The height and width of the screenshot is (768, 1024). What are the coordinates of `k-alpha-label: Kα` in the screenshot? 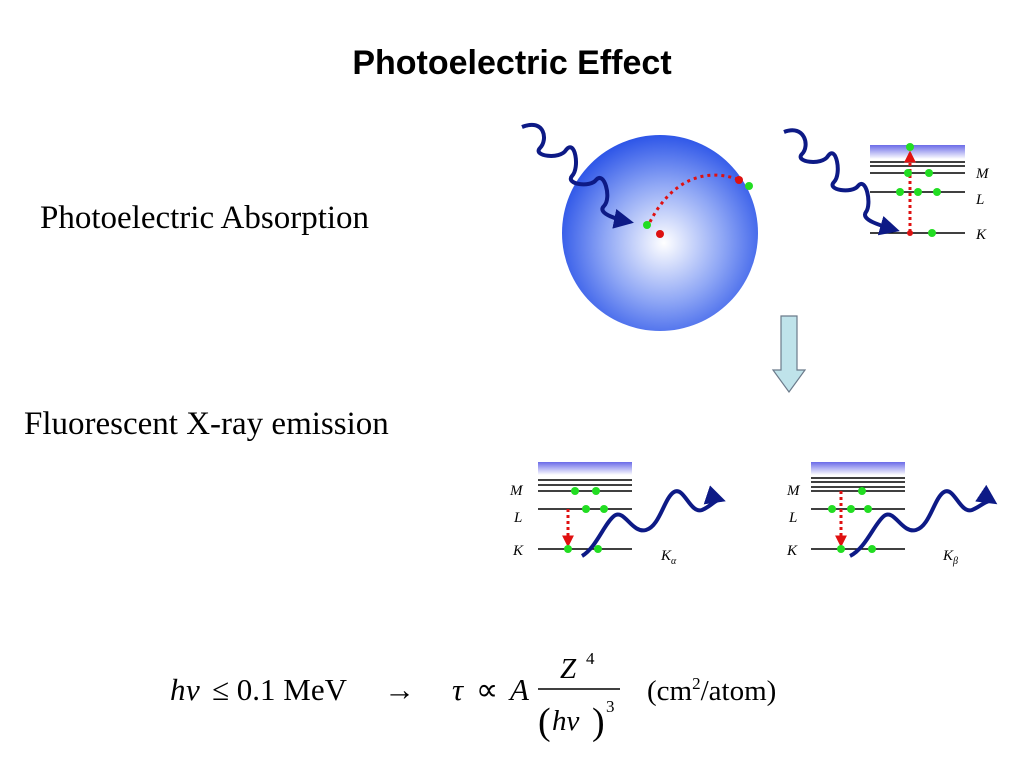 It's located at (668, 557).